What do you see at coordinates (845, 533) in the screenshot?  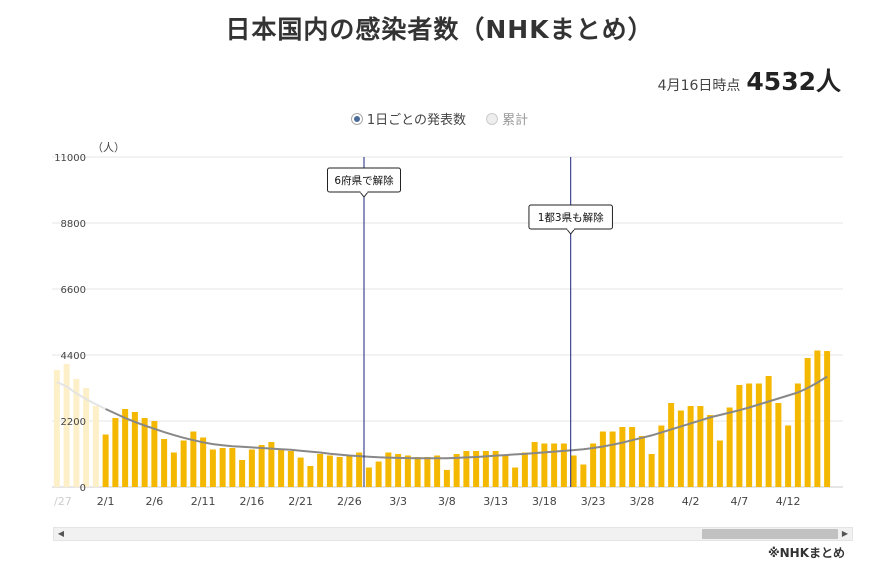 I see `scroll-right-icon: ▶` at bounding box center [845, 533].